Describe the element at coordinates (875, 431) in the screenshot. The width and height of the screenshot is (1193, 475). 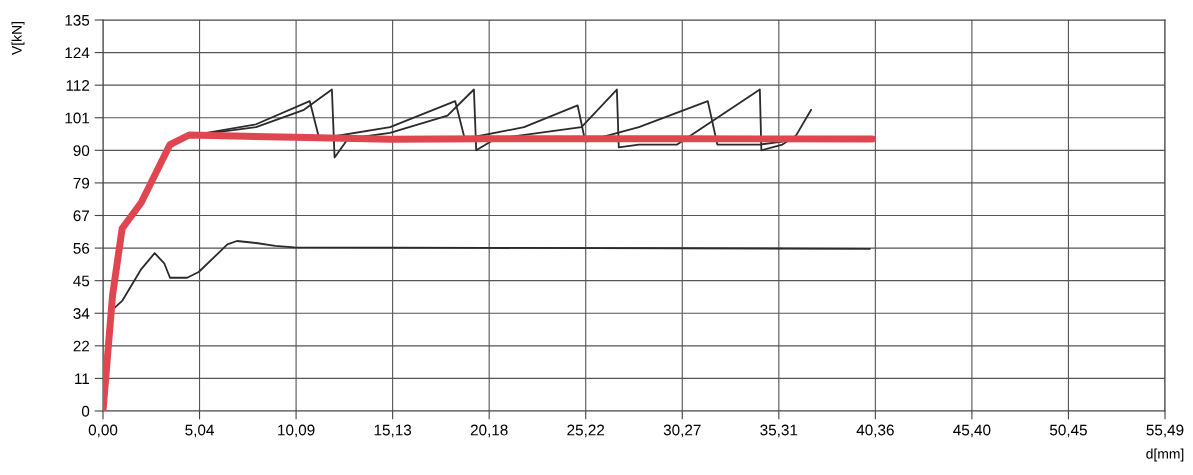
I see `x-tick-label: 40,36` at that location.